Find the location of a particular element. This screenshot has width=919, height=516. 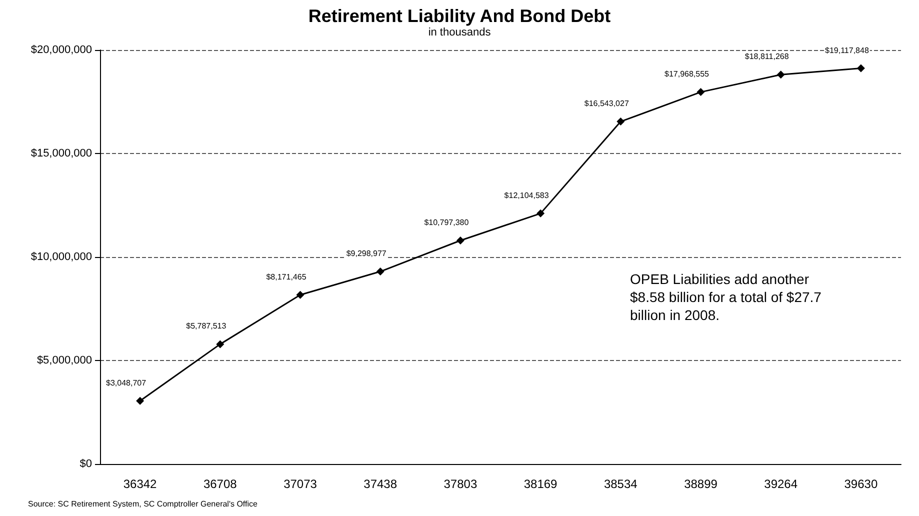

data-label: $9,298,977 is located at coordinates (366, 253).